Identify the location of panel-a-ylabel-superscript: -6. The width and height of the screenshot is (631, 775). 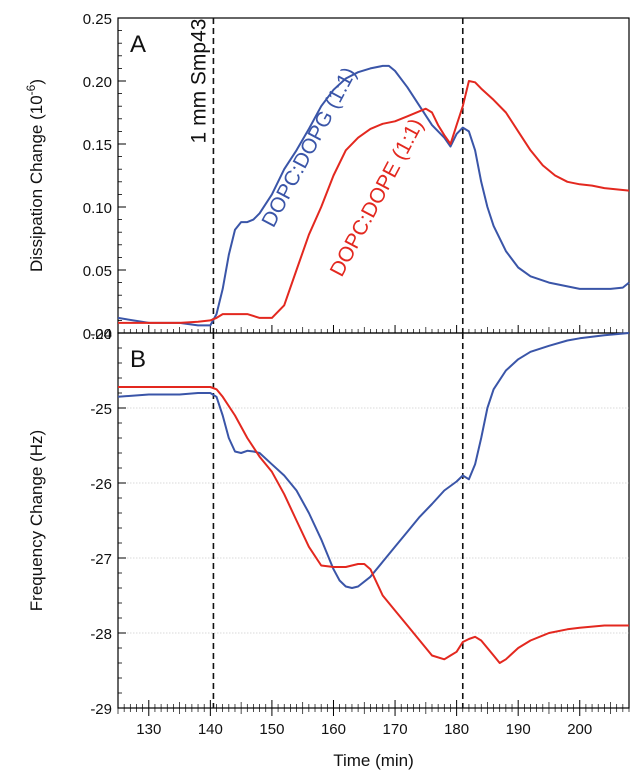
(31, 89).